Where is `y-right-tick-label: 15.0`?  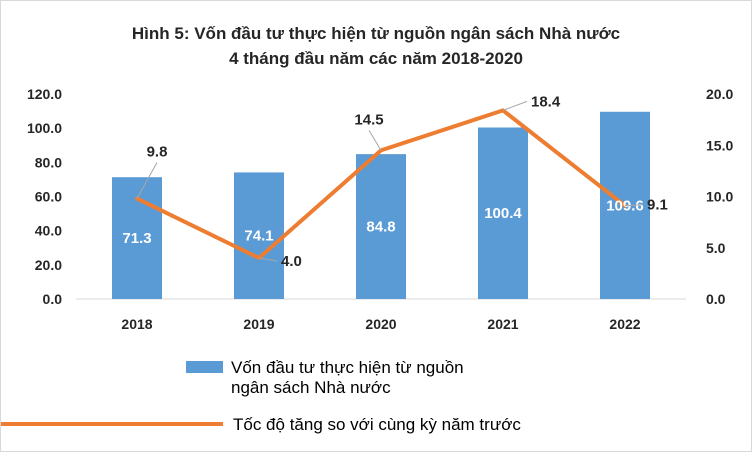
y-right-tick-label: 15.0 is located at coordinates (719, 145).